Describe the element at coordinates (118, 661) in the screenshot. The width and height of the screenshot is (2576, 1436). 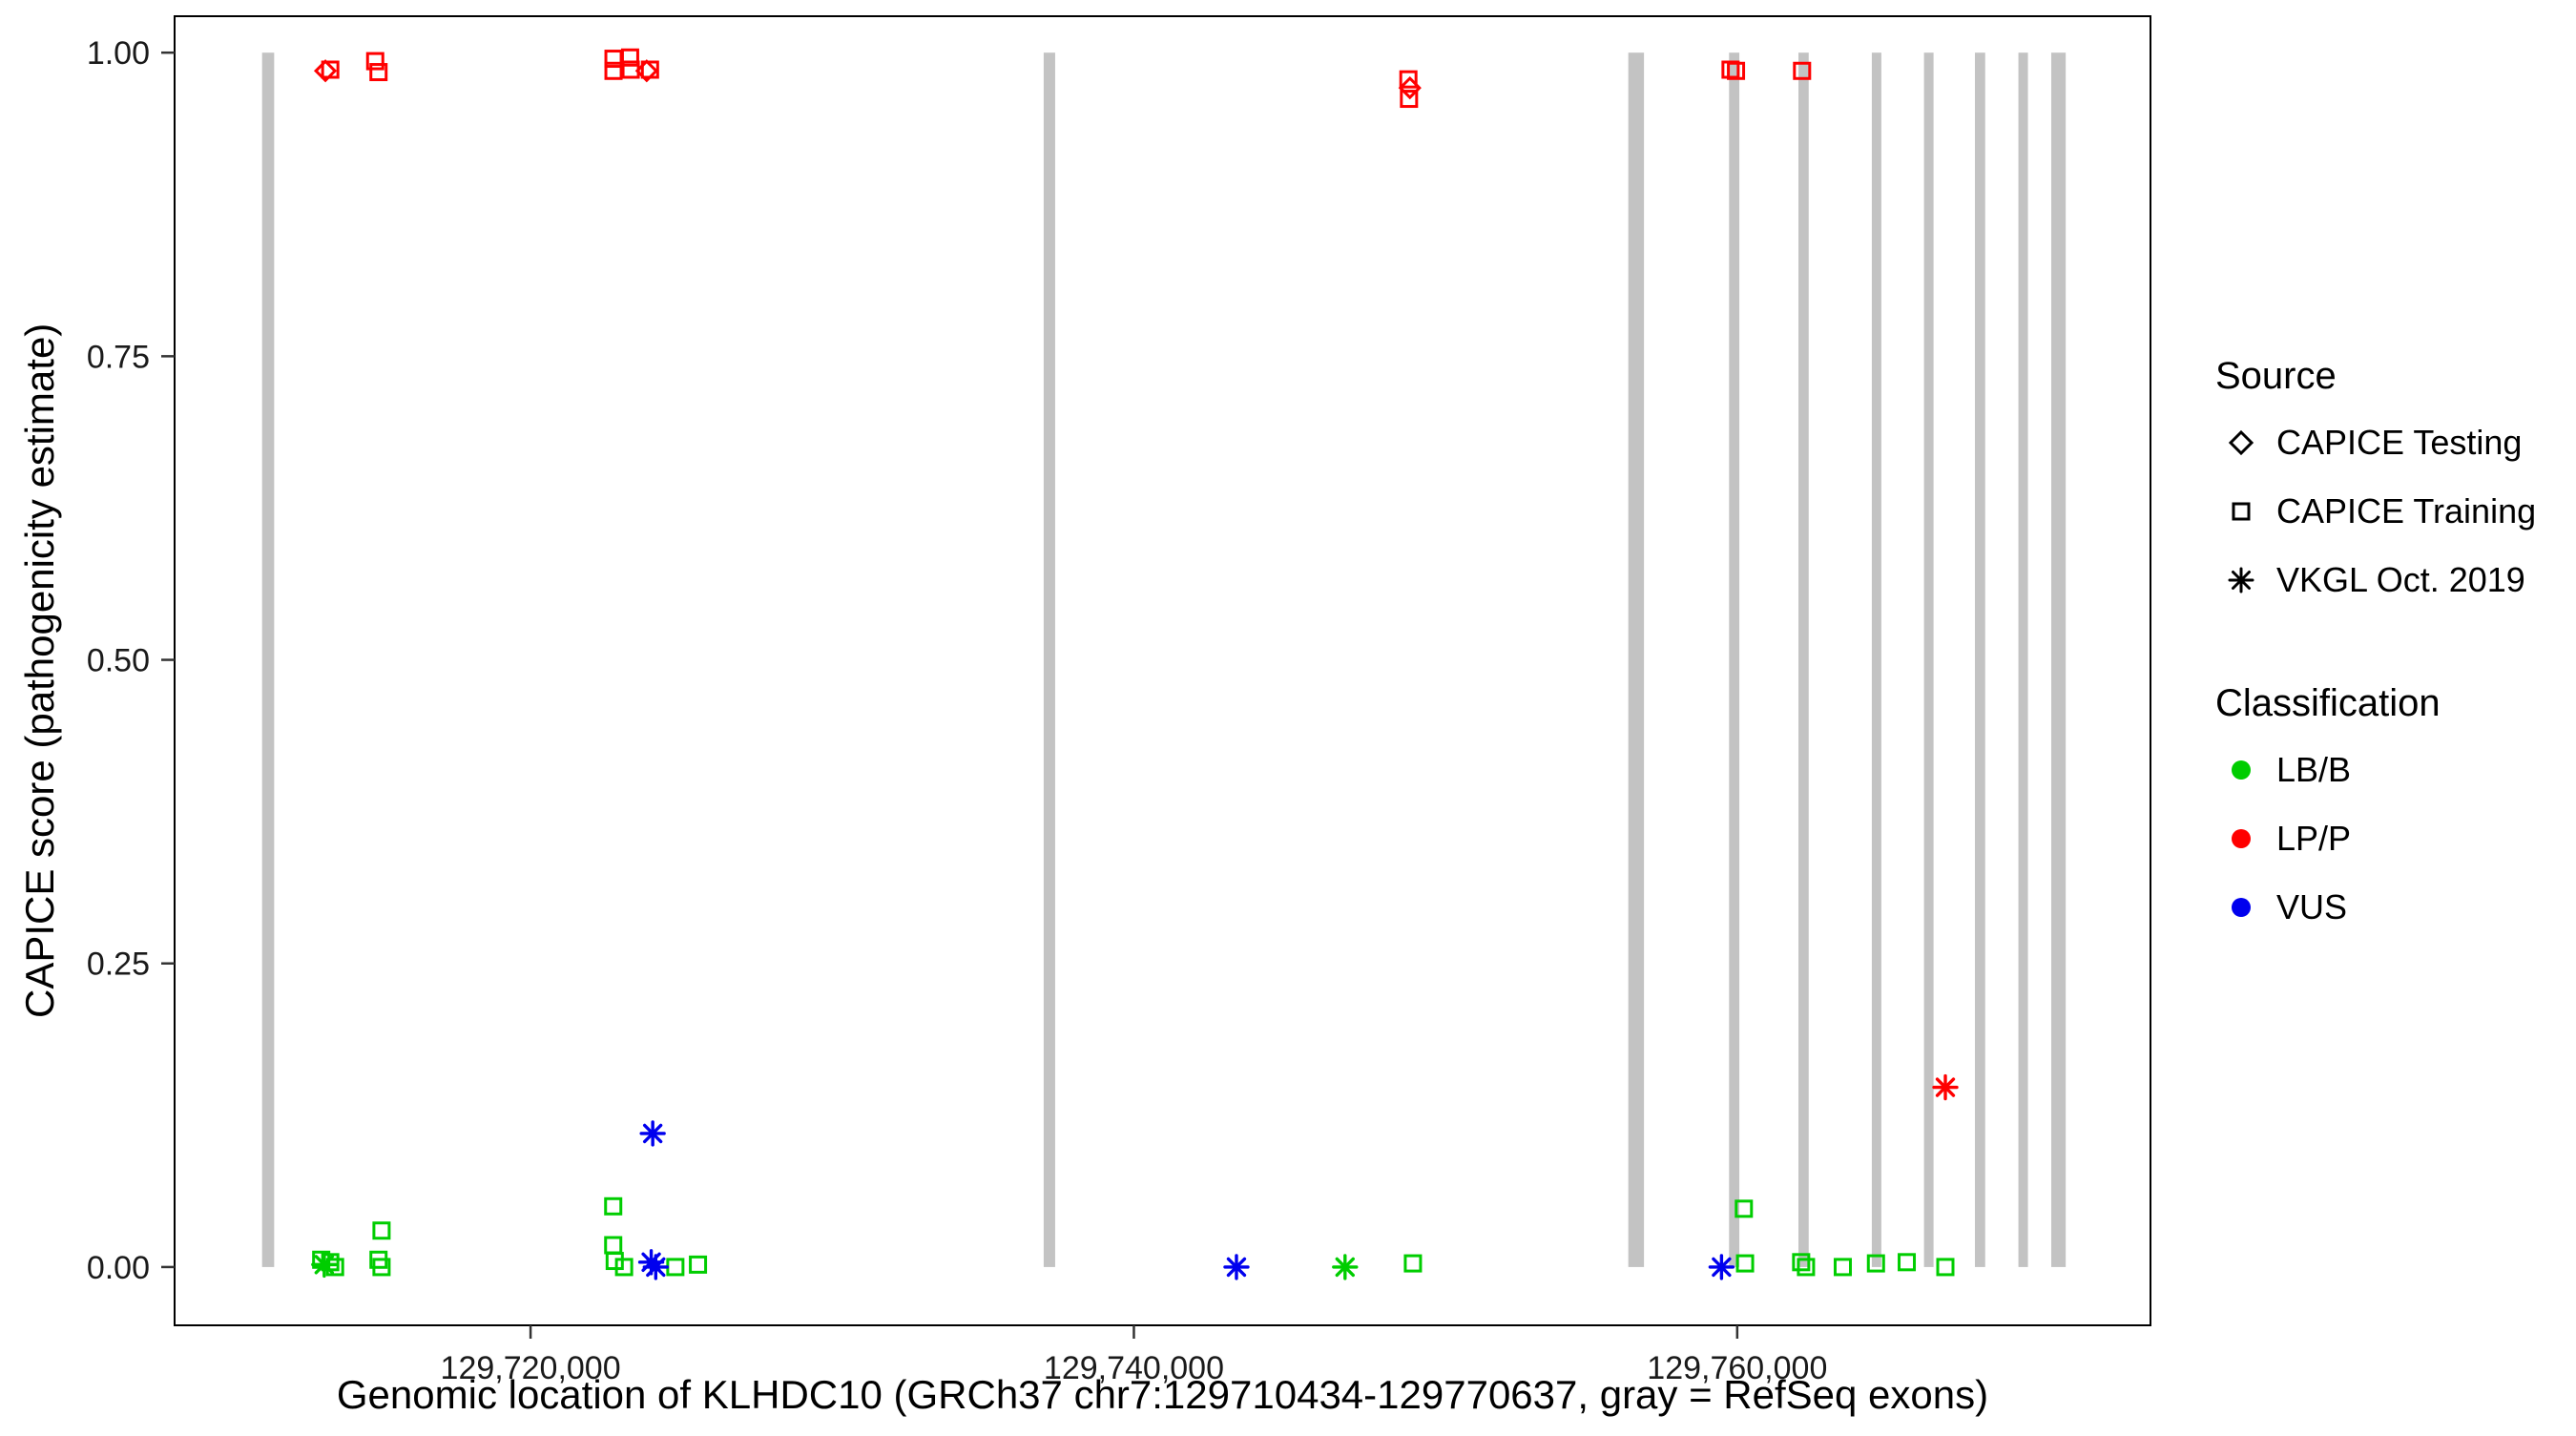
I see `y-tick-label: 0.50` at that location.